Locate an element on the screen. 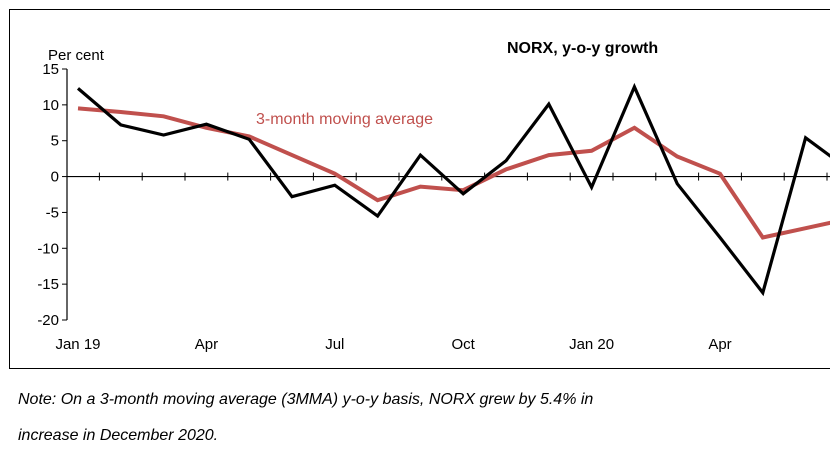 The width and height of the screenshot is (830, 468). y-tick-label: -10 is located at coordinates (48, 248).